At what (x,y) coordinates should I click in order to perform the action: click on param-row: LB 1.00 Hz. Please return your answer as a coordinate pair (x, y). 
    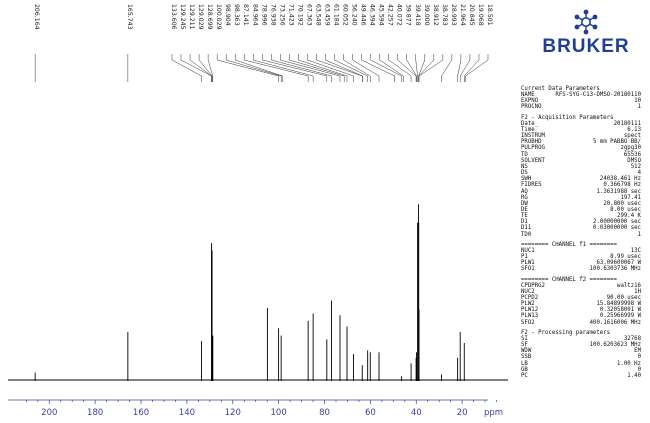
    Looking at the image, I should click on (584, 364).